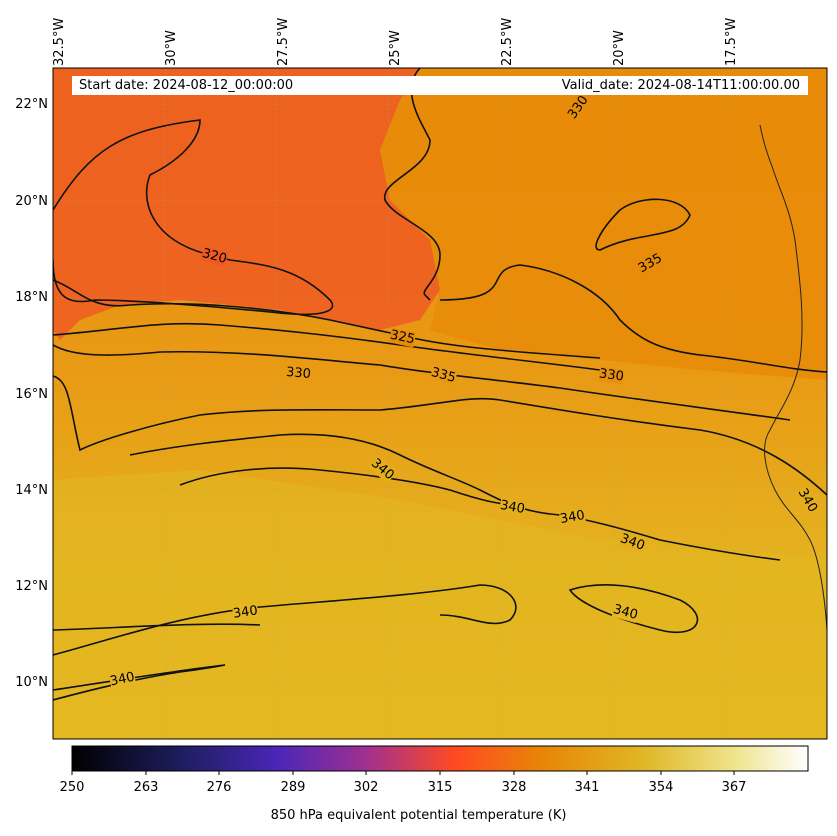  Describe the element at coordinates (633, 318) in the screenshot. I see `contour-330-main` at that location.